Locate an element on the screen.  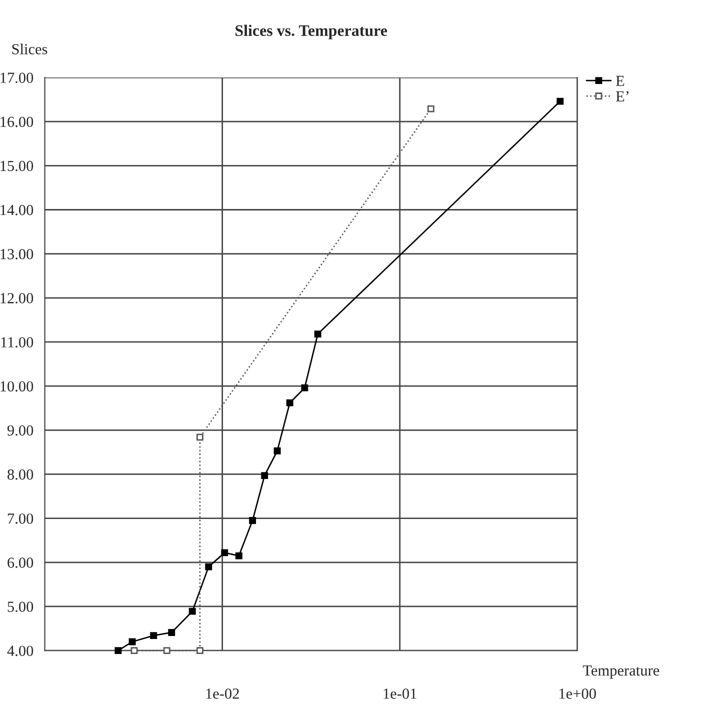
y-tick-label: 9.00 is located at coordinates (20, 430).